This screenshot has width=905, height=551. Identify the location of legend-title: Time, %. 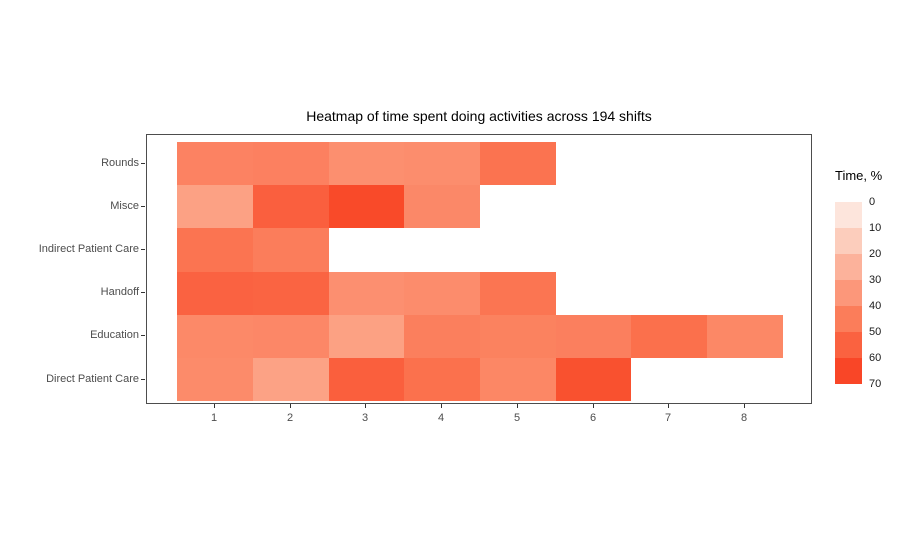
(859, 175).